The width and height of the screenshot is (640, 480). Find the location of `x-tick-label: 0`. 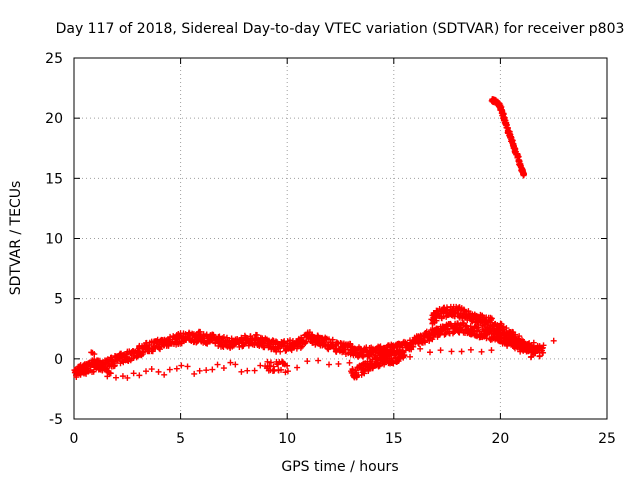

x-tick-label: 0 is located at coordinates (74, 439).